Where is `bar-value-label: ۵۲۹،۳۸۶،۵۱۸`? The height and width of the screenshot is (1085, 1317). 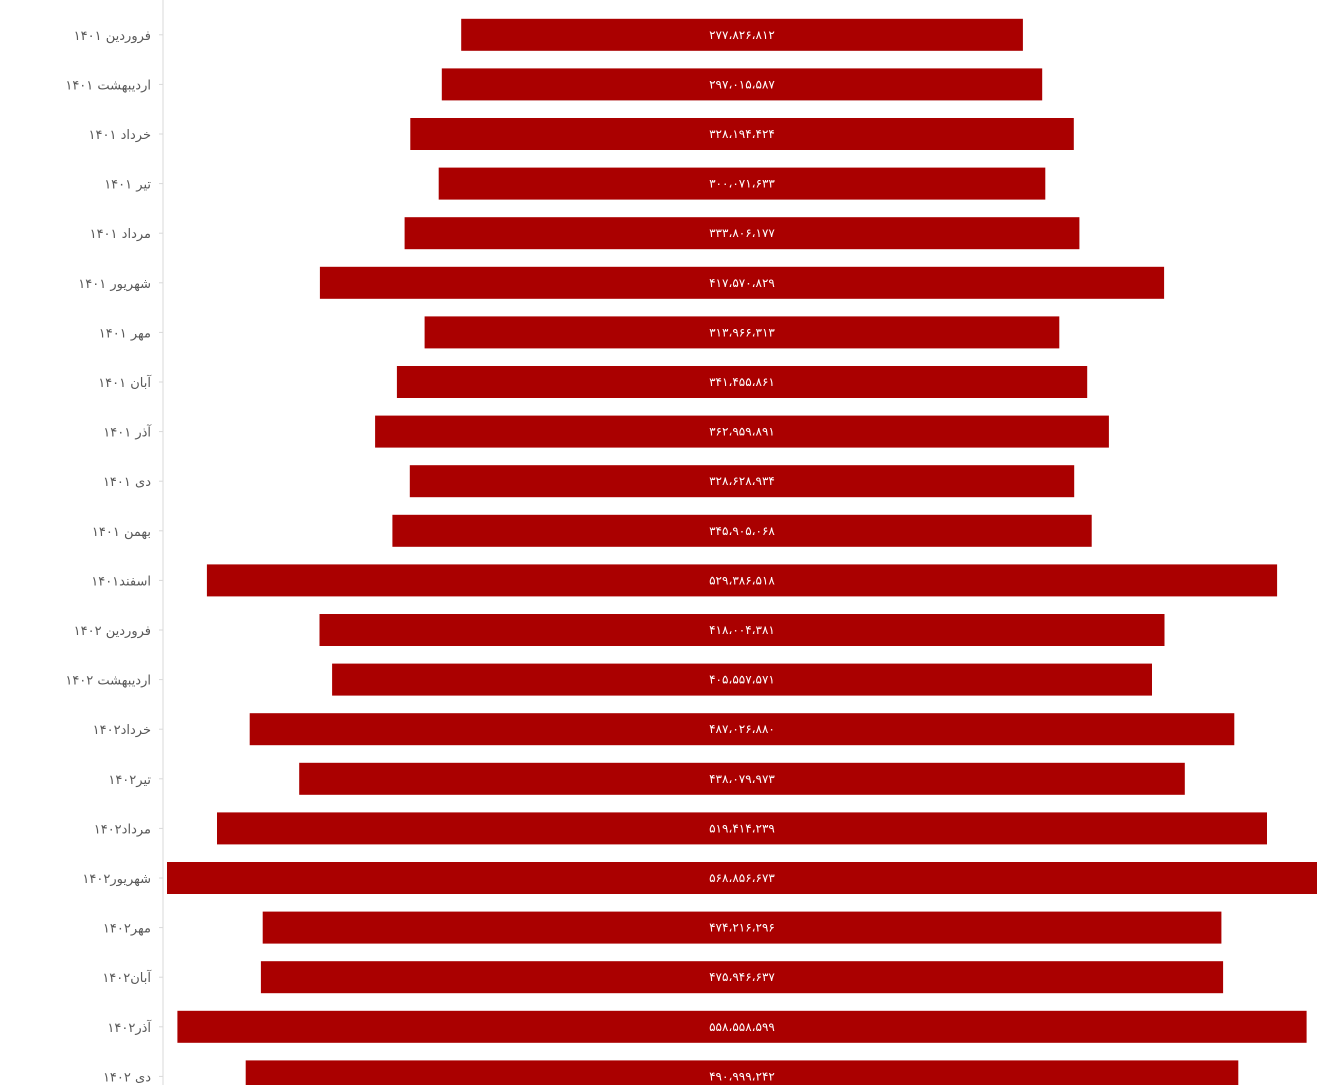
bar-value-label: ۵۲۹،۳۸۶،۵۱۸ is located at coordinates (742, 580).